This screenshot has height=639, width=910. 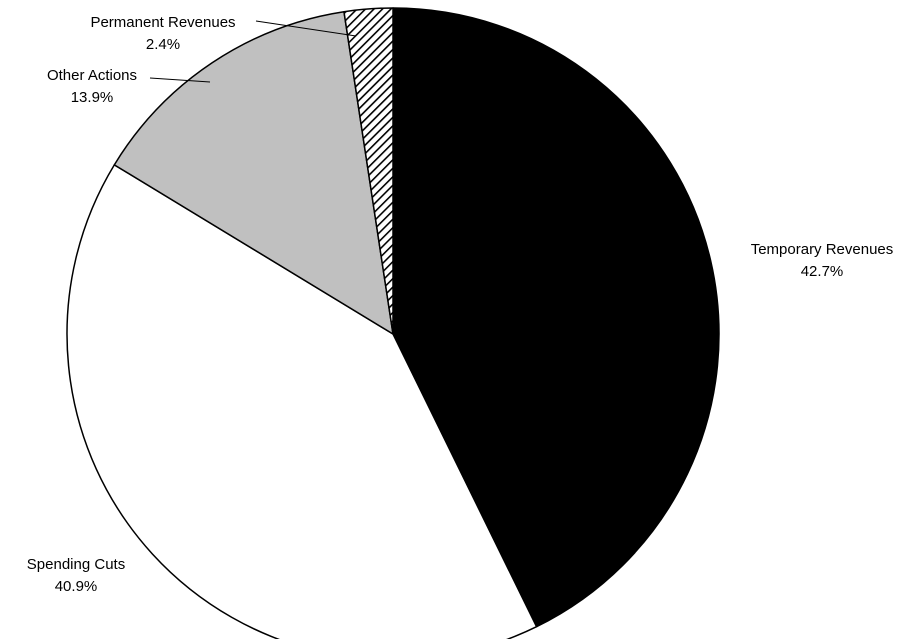 I want to click on slice-label-value: 40.9%, so click(x=76, y=586).